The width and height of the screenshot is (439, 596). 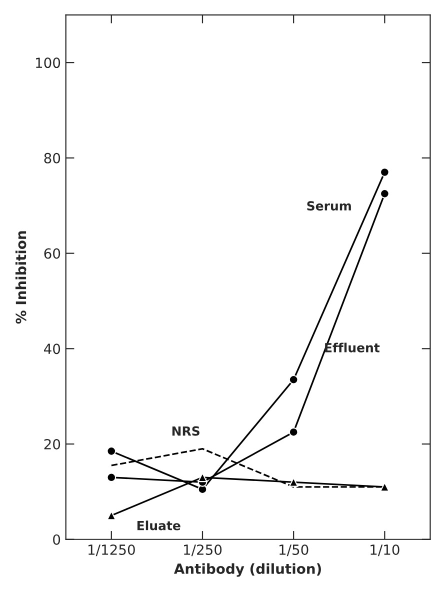 I want to click on x-tick-label: 1/250, so click(x=203, y=550).